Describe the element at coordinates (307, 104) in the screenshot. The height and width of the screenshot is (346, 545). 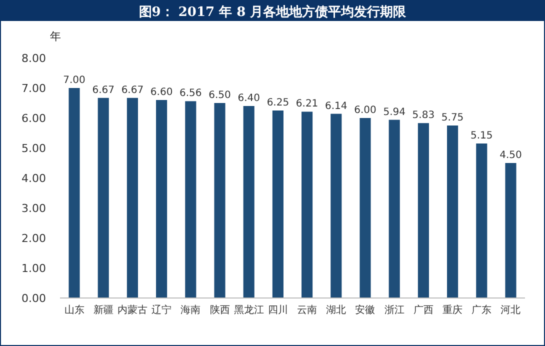
I see `data-label: 6.21` at that location.